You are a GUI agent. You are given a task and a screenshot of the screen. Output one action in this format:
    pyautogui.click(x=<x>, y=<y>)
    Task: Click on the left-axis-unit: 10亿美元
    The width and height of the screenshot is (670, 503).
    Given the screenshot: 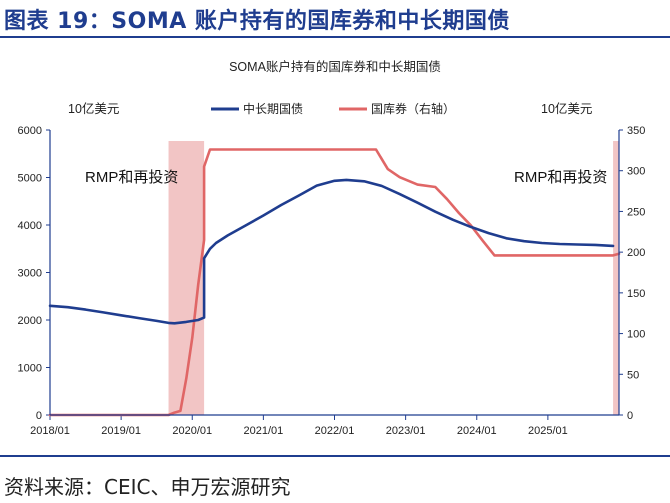 What is the action you would take?
    pyautogui.click(x=93, y=108)
    